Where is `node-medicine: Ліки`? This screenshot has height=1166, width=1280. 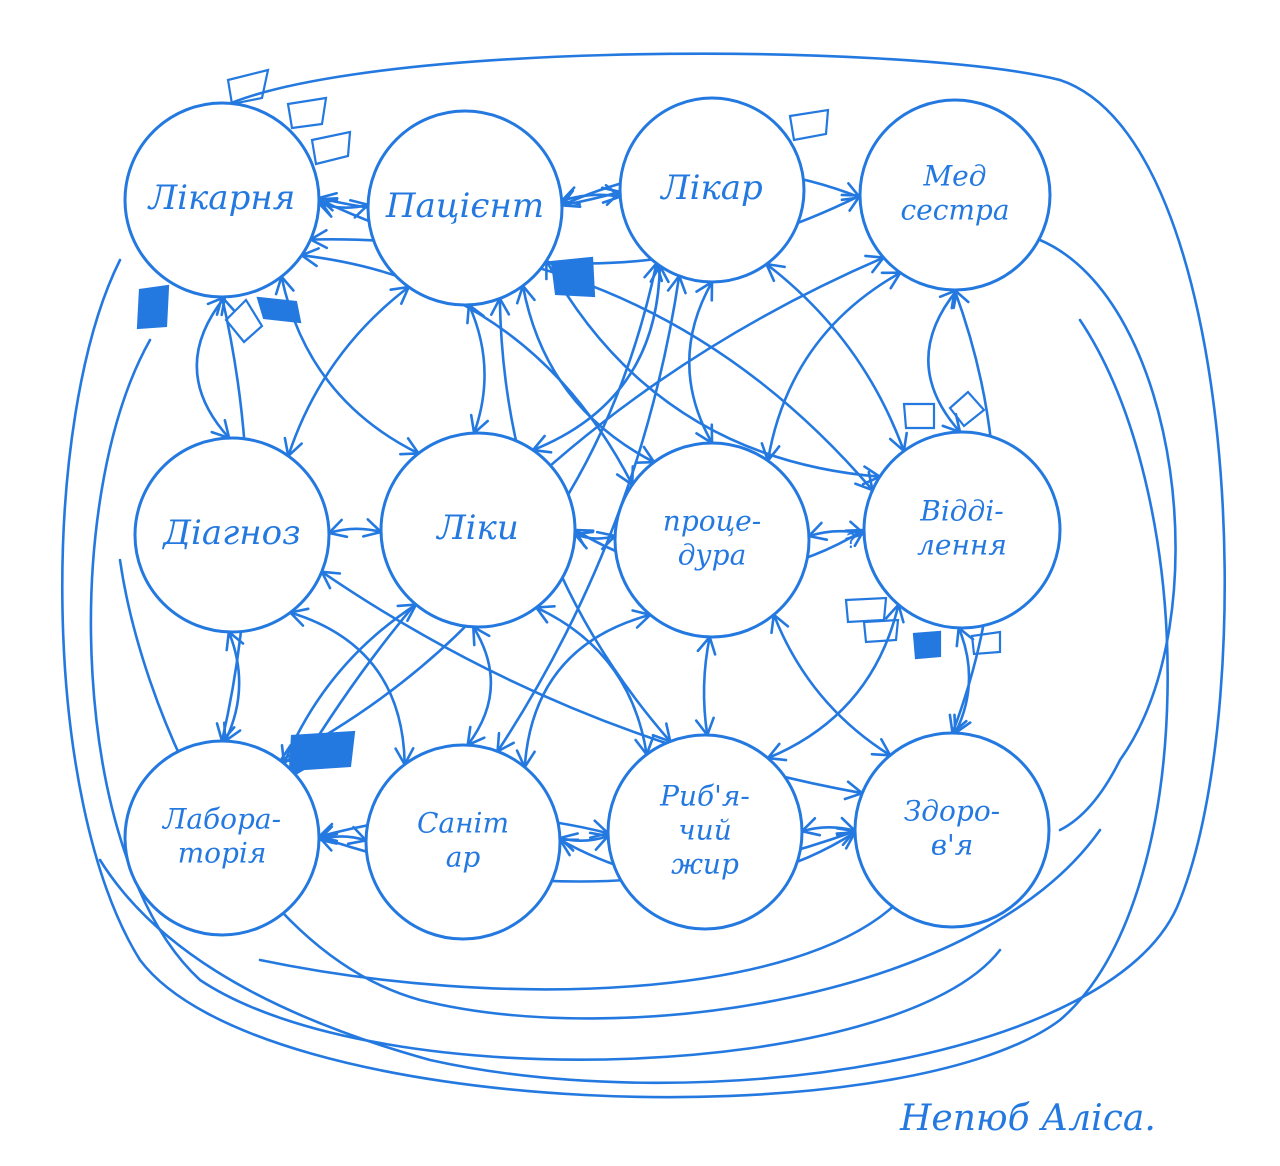 node-medicine: Ліки is located at coordinates (478, 530).